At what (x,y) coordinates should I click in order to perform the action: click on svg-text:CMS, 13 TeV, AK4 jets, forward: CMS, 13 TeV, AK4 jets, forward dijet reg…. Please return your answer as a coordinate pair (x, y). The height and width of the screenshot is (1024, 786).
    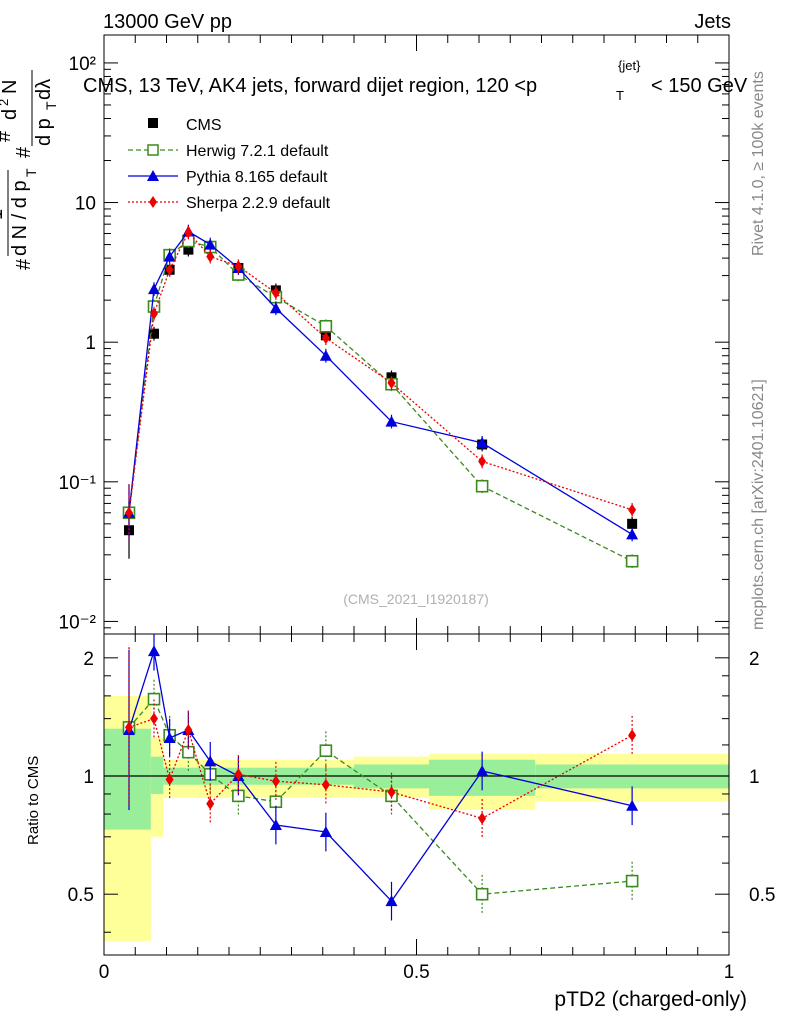
    Looking at the image, I should click on (310, 86).